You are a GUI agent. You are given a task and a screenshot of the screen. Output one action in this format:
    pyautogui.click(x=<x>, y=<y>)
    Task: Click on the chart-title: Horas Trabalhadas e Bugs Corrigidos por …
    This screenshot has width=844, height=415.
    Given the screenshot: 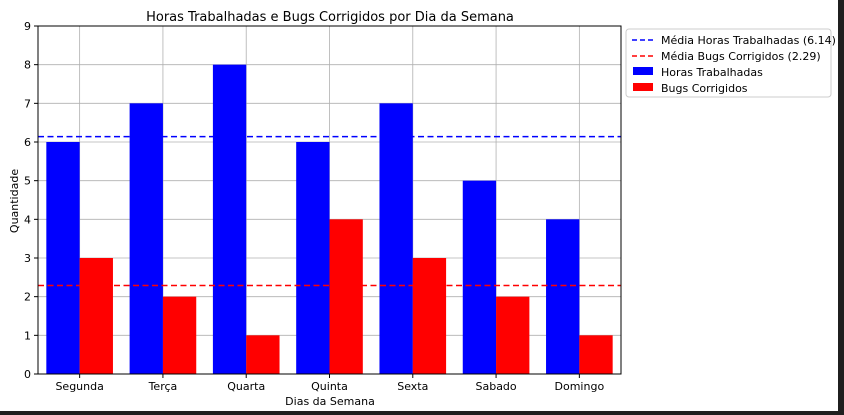 What is the action you would take?
    pyautogui.click(x=330, y=17)
    